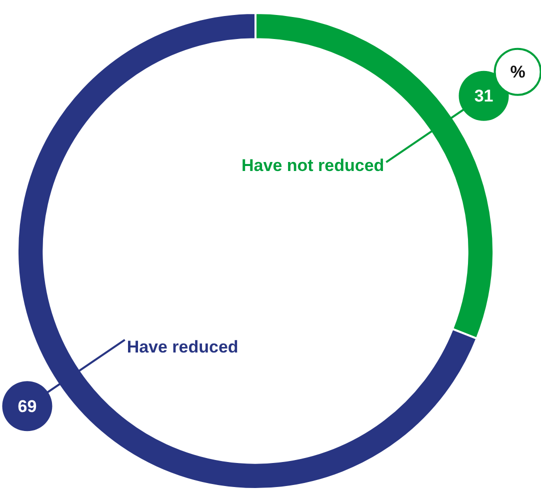  Describe the element at coordinates (484, 96) in the screenshot. I see `data-label: 31` at that location.